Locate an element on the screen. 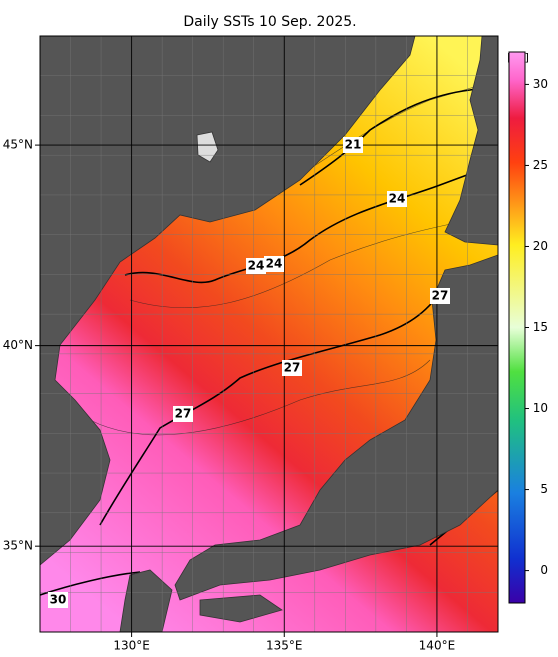 Image resolution: width=558 pixels, height=657 pixels. colorbar-scale is located at coordinates (517, 327).